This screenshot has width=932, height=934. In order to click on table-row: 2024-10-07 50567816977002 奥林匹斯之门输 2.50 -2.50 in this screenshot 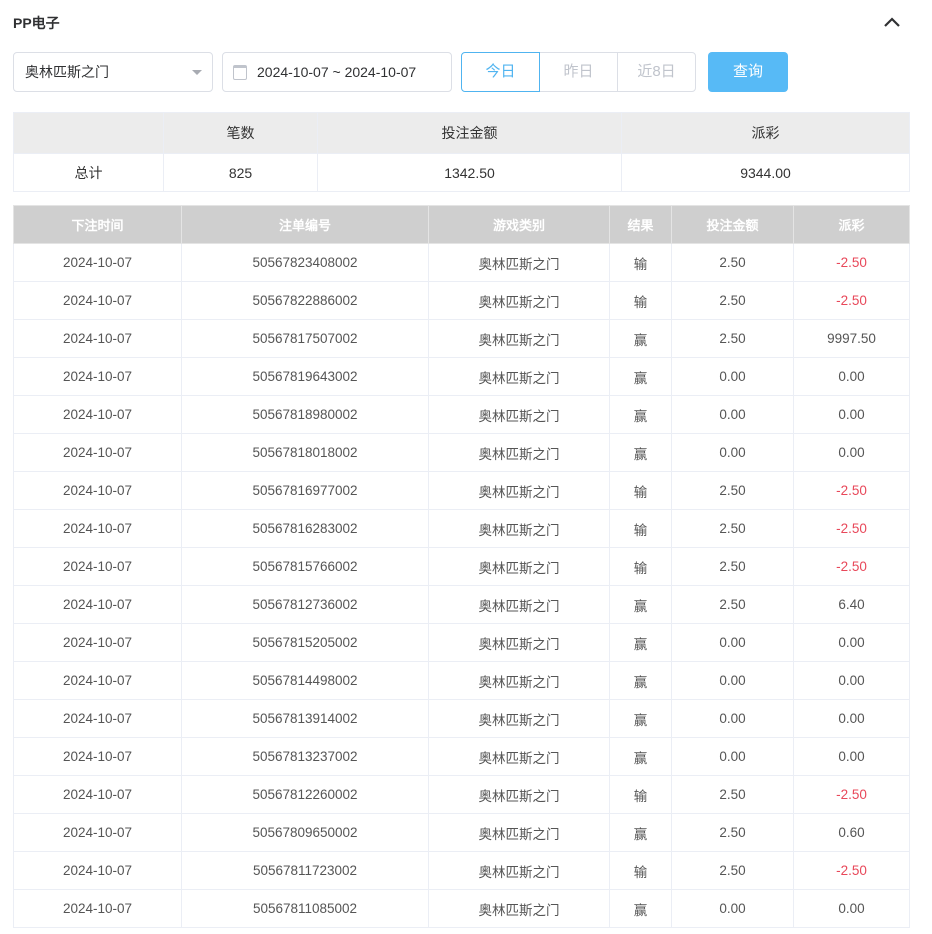, I will do `click(461, 490)`.